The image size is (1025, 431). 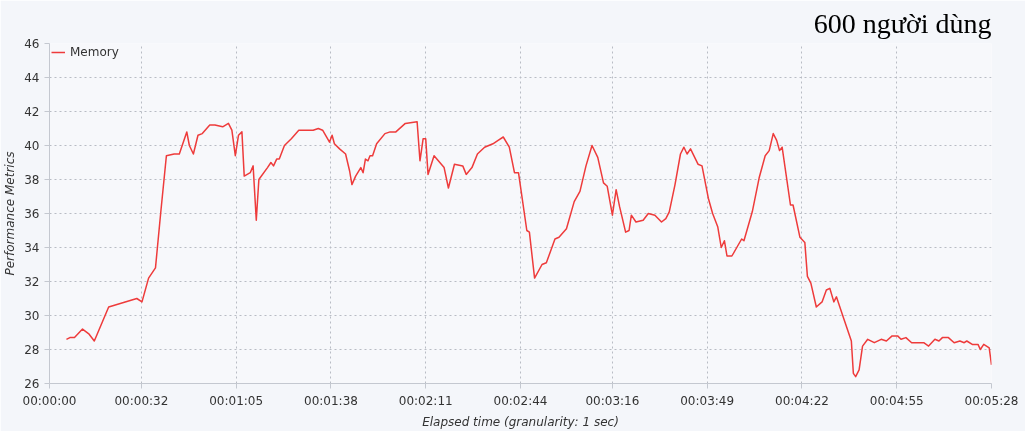 I want to click on y-tick-label: 46, so click(x=32, y=44).